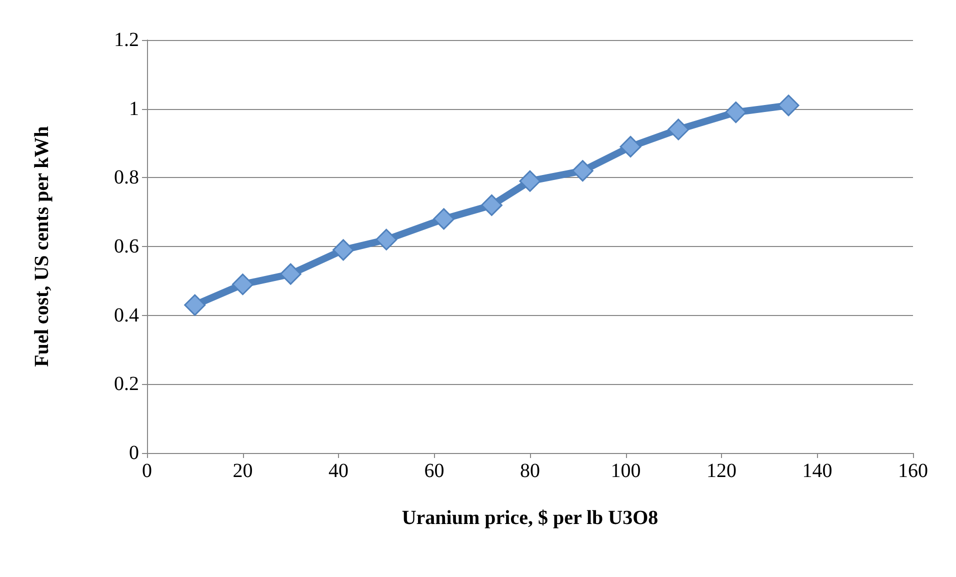  What do you see at coordinates (126, 315) in the screenshot?
I see `y-tick-label: 0.4` at bounding box center [126, 315].